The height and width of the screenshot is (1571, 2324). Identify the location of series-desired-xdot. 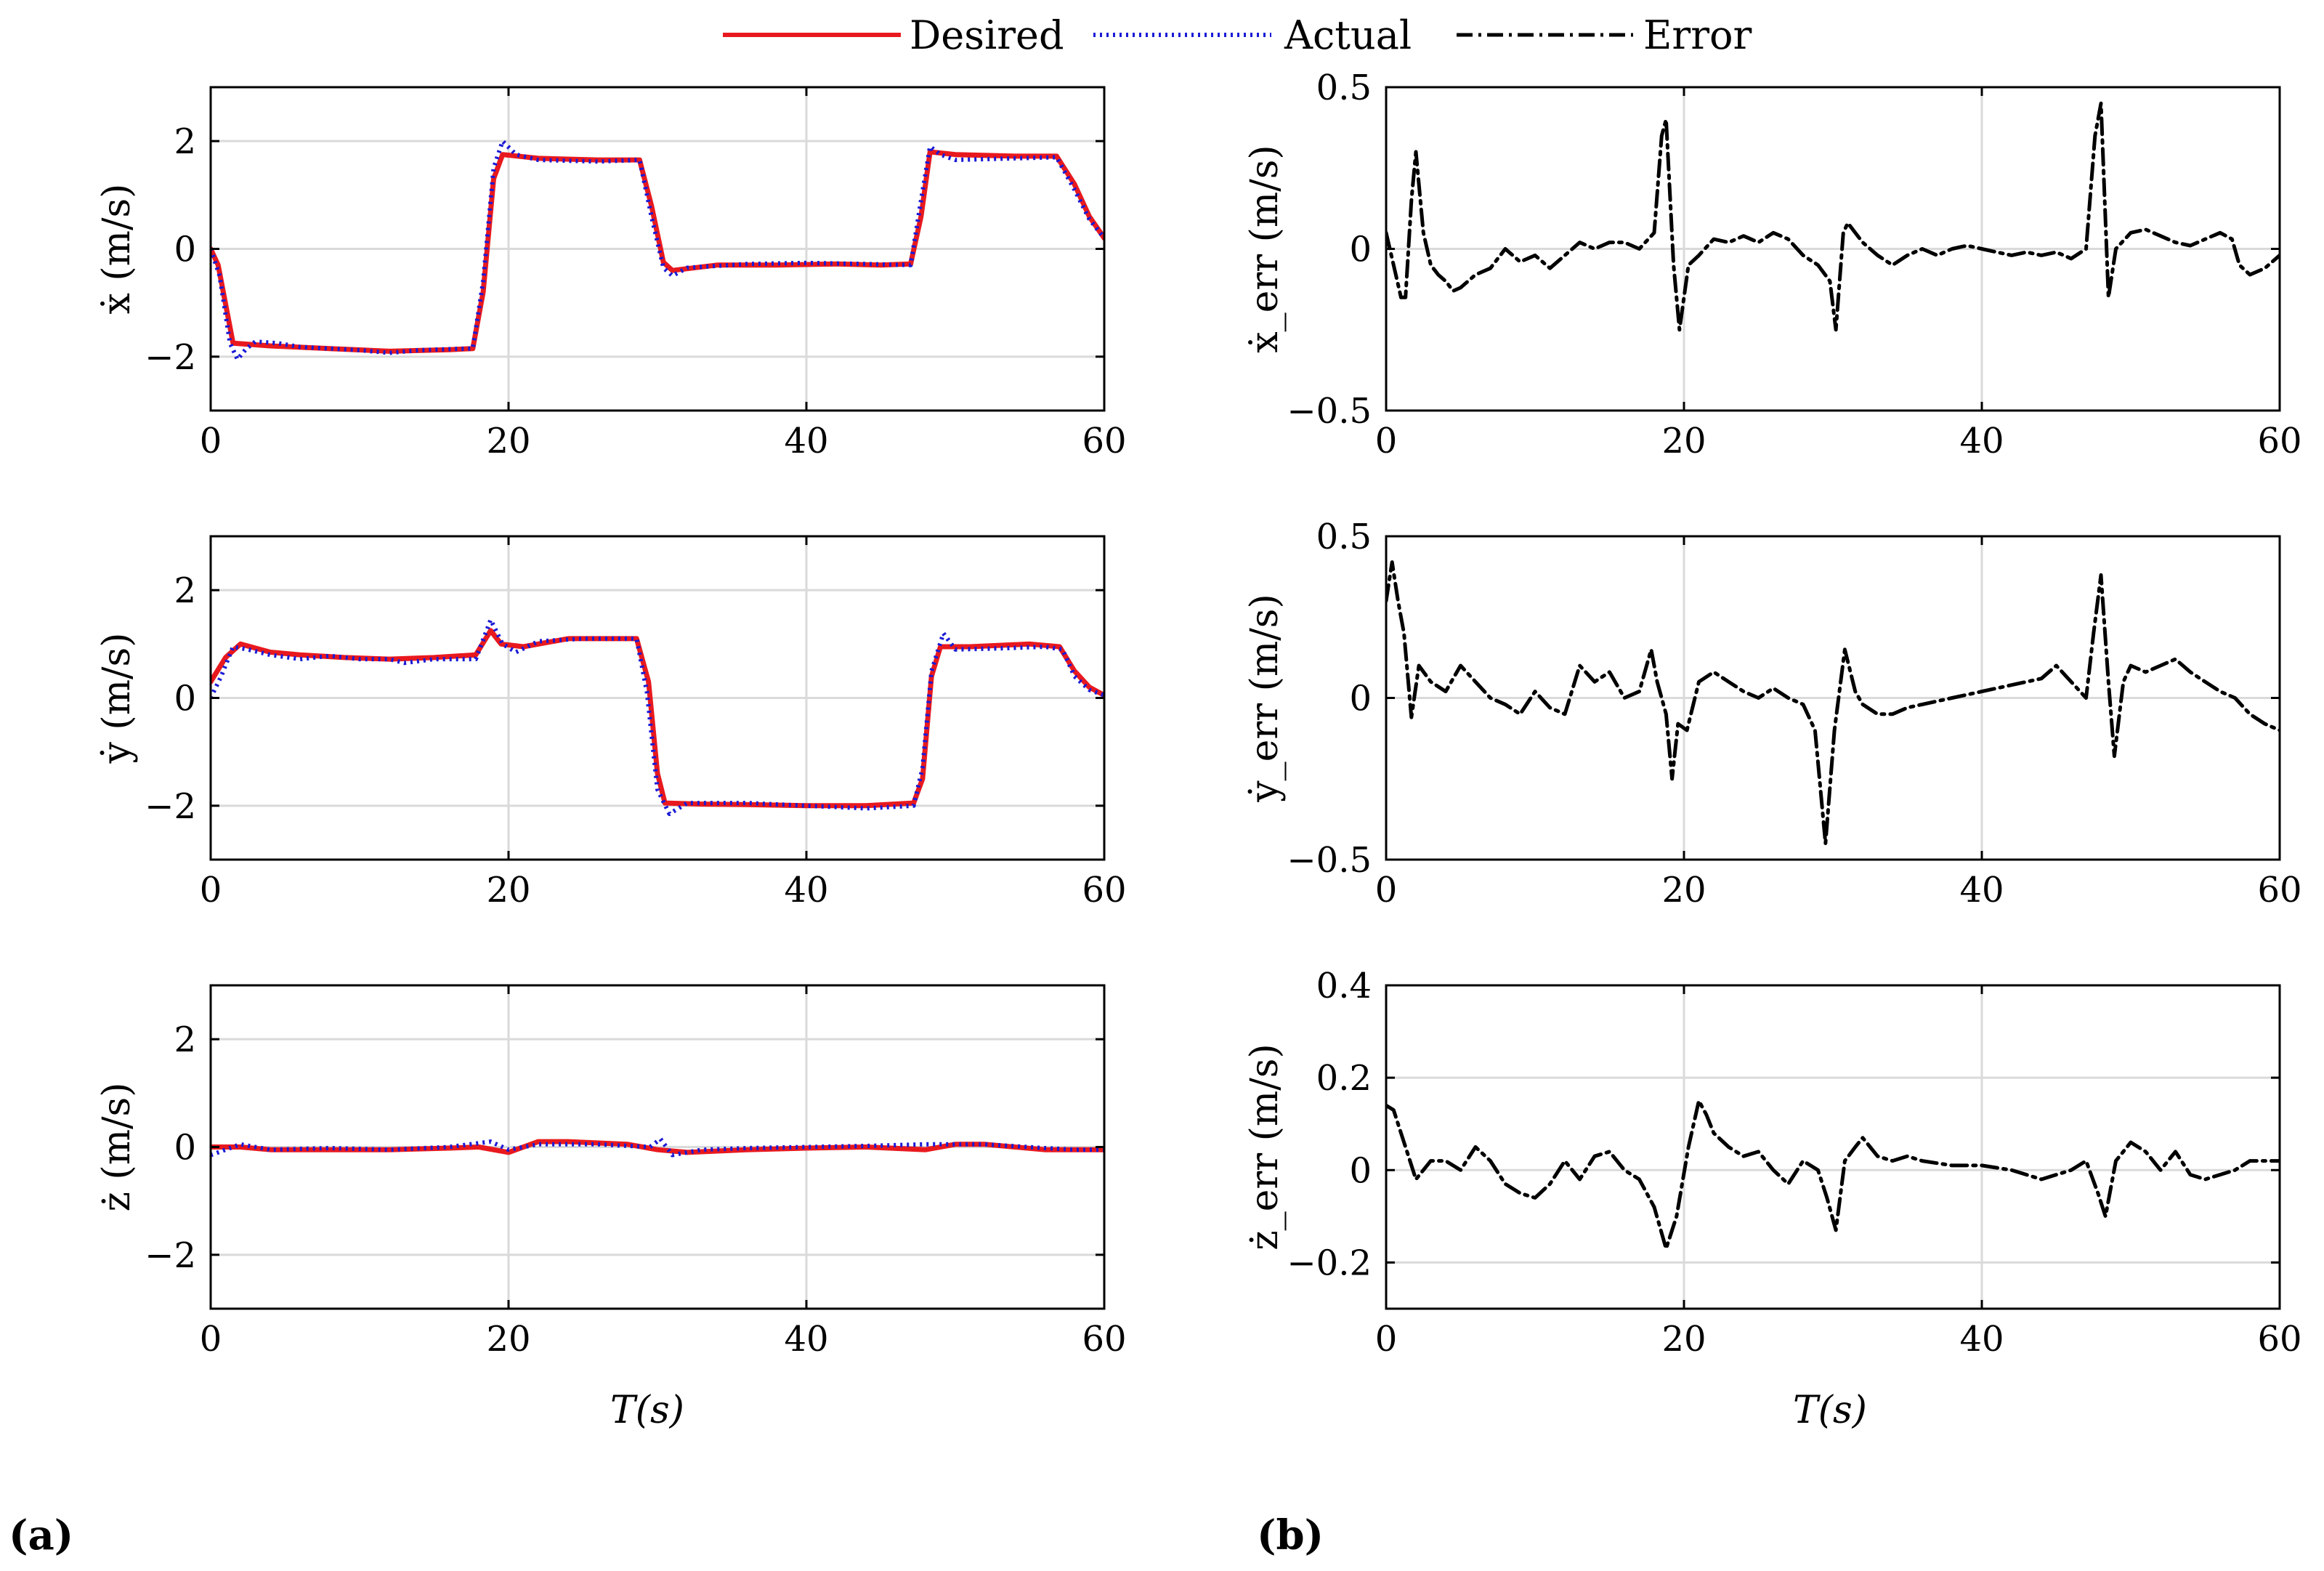
(657, 251).